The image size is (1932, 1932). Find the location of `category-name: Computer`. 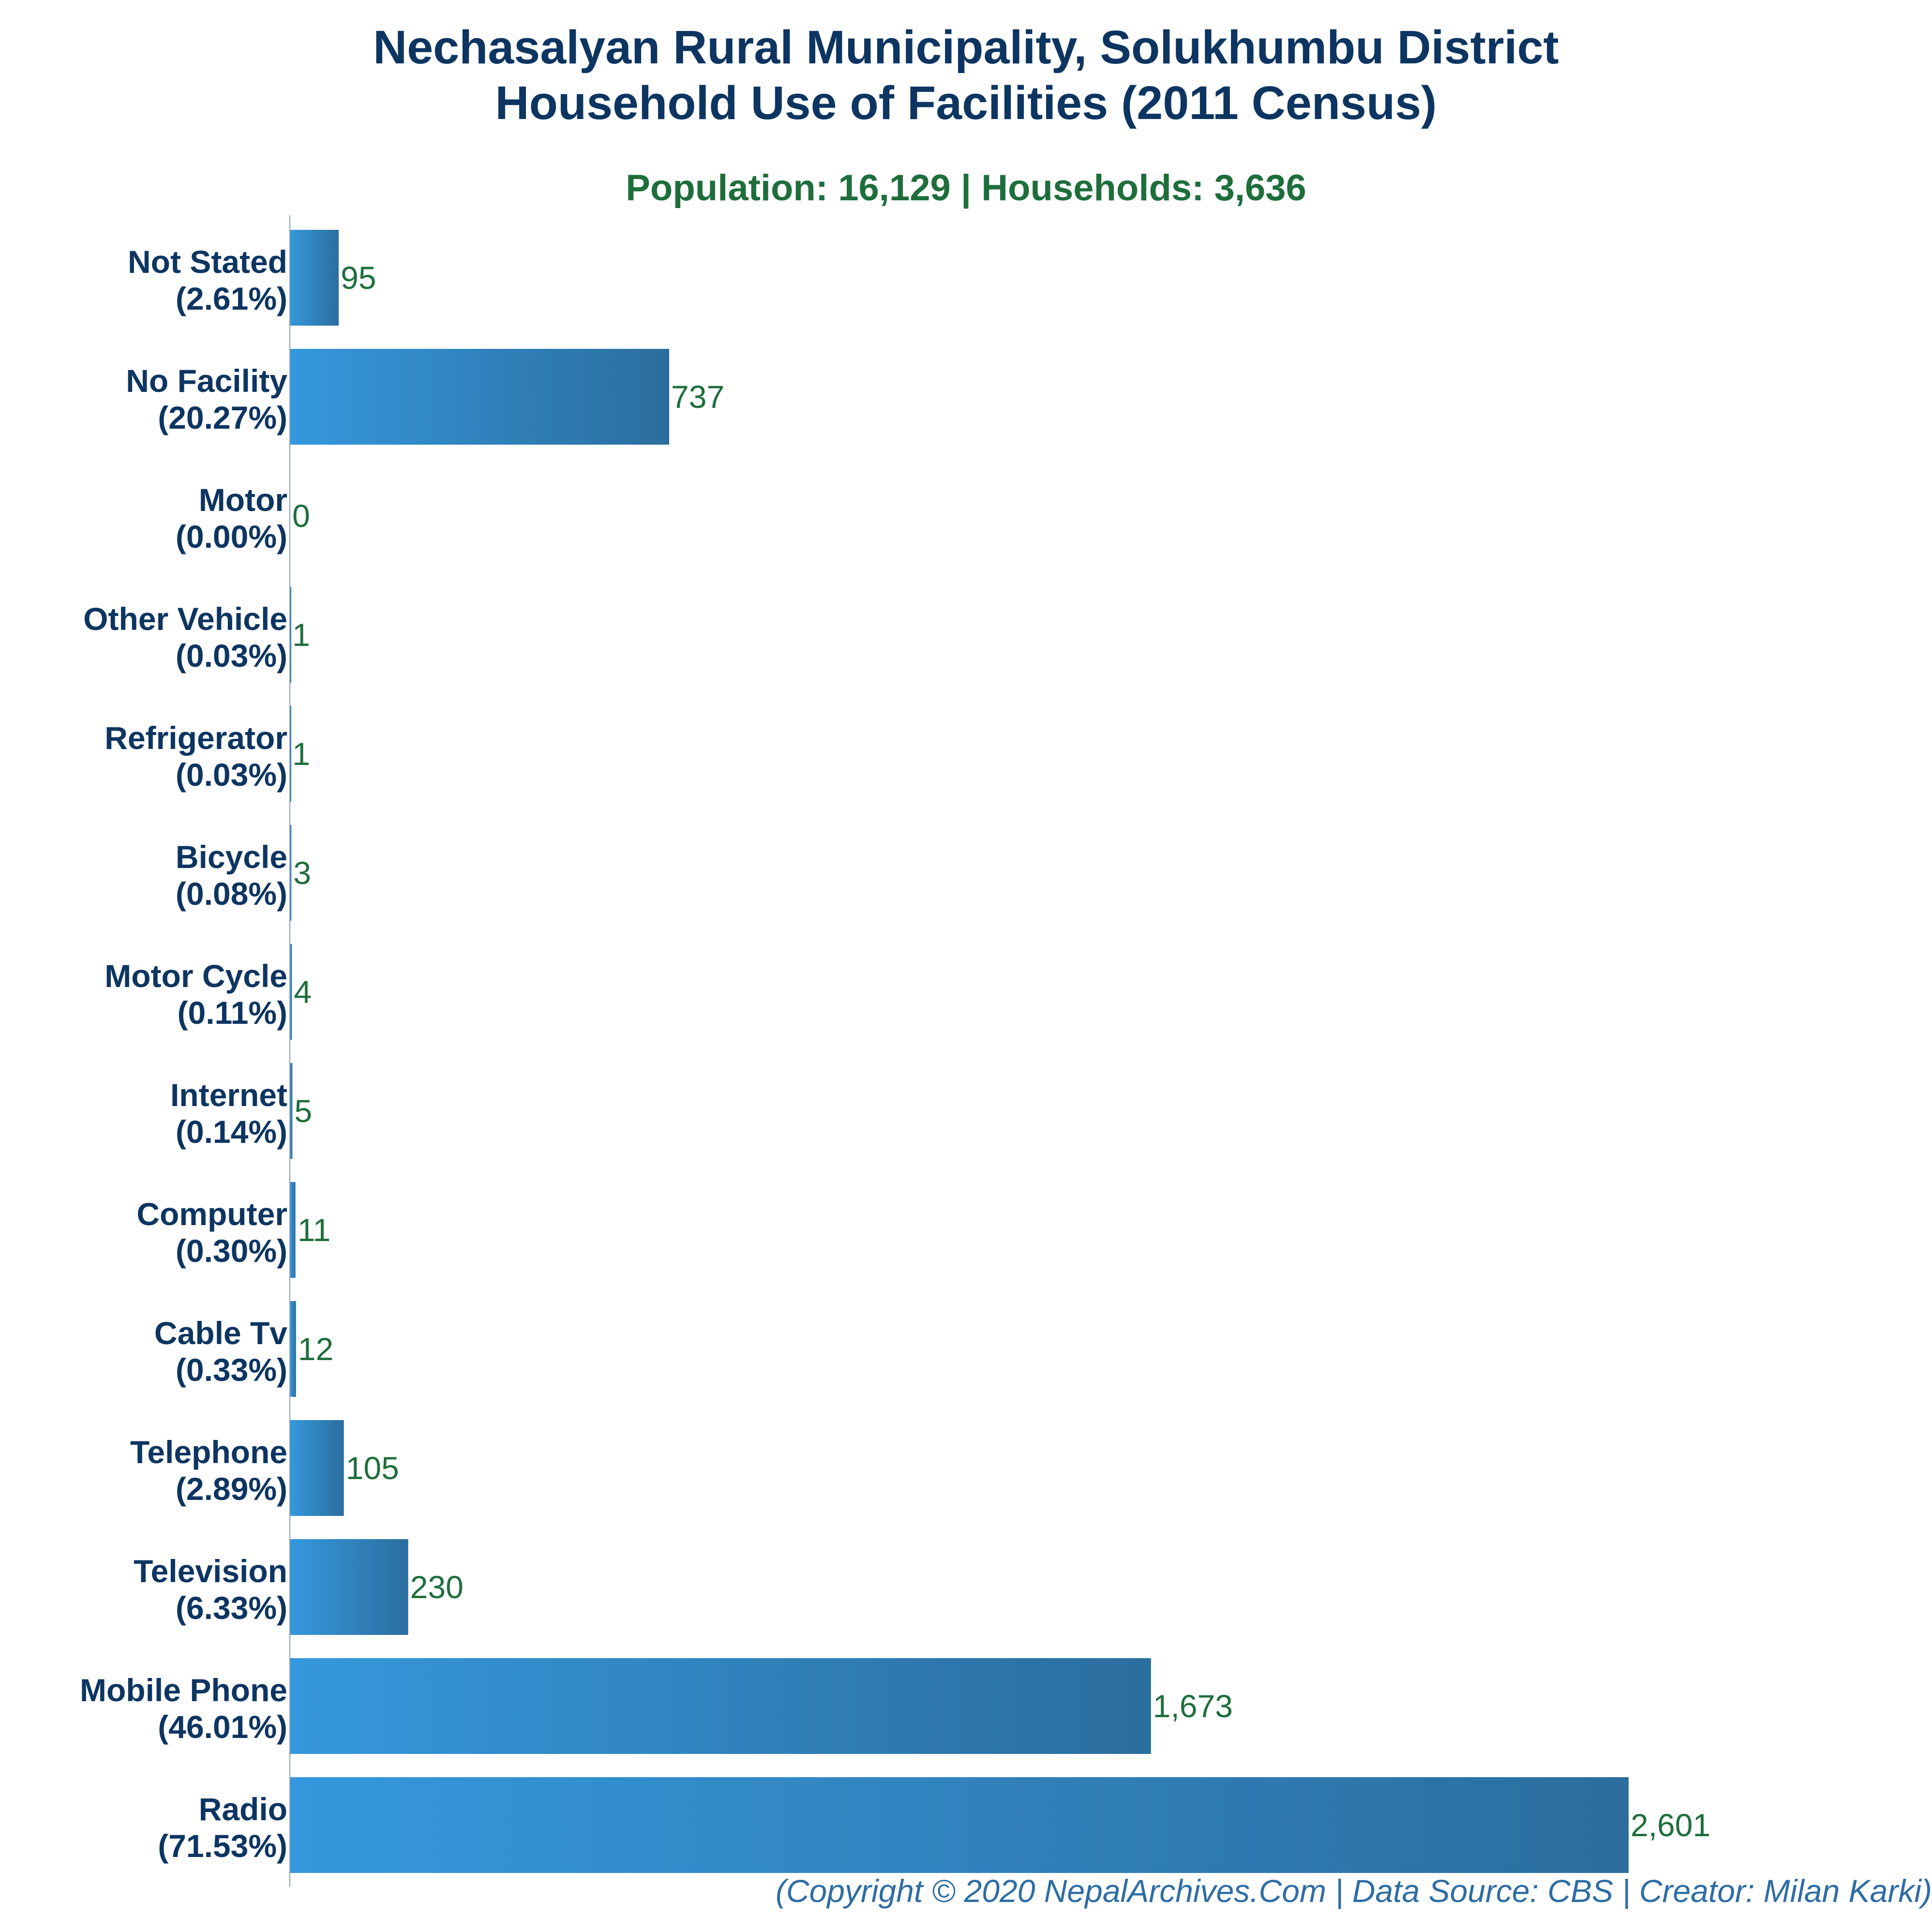

category-name: Computer is located at coordinates (211, 1214).